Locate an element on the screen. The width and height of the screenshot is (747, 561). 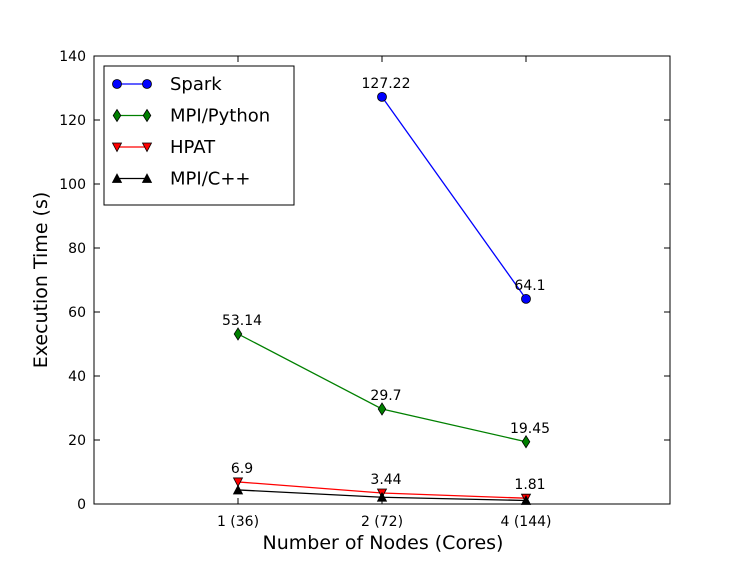
series-line-spark is located at coordinates (454, 198).